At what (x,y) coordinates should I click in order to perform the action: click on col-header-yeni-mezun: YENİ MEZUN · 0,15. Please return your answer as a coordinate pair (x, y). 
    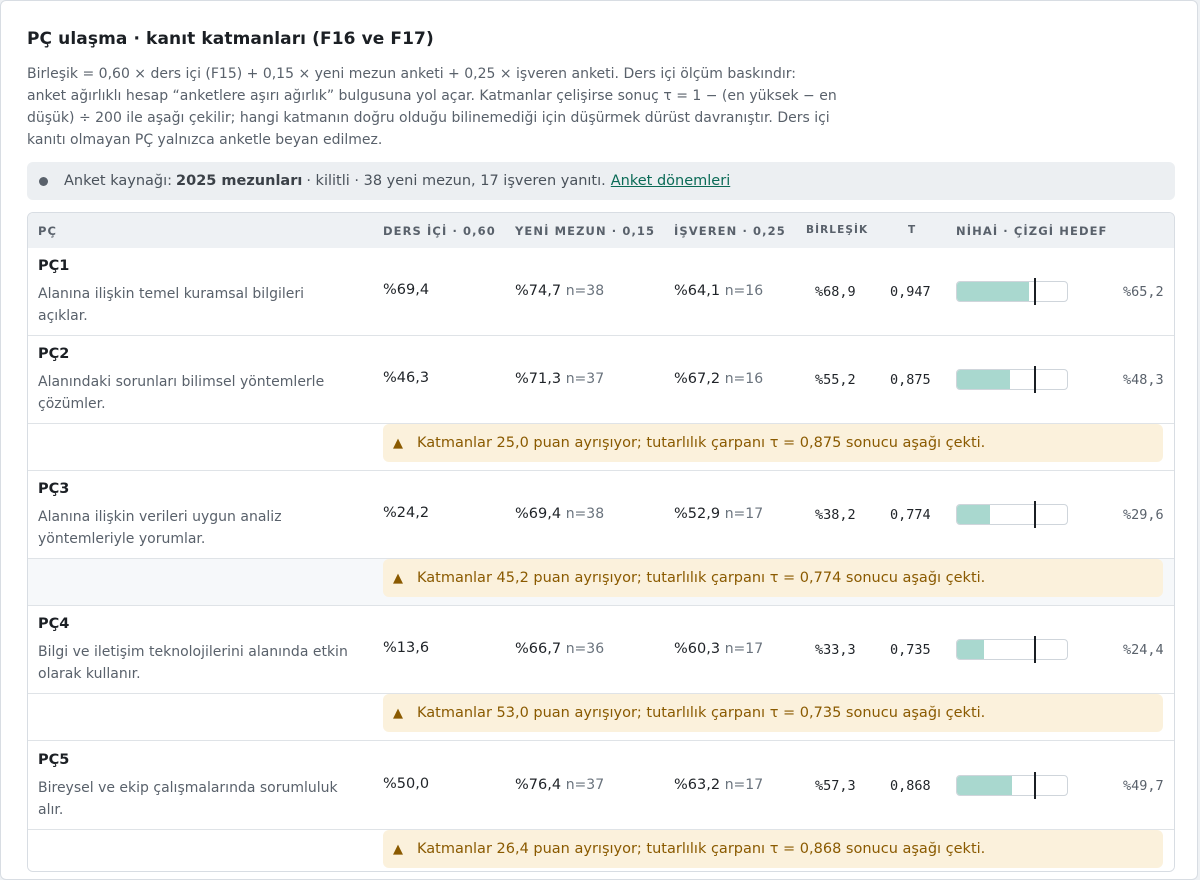
    Looking at the image, I should click on (585, 231).